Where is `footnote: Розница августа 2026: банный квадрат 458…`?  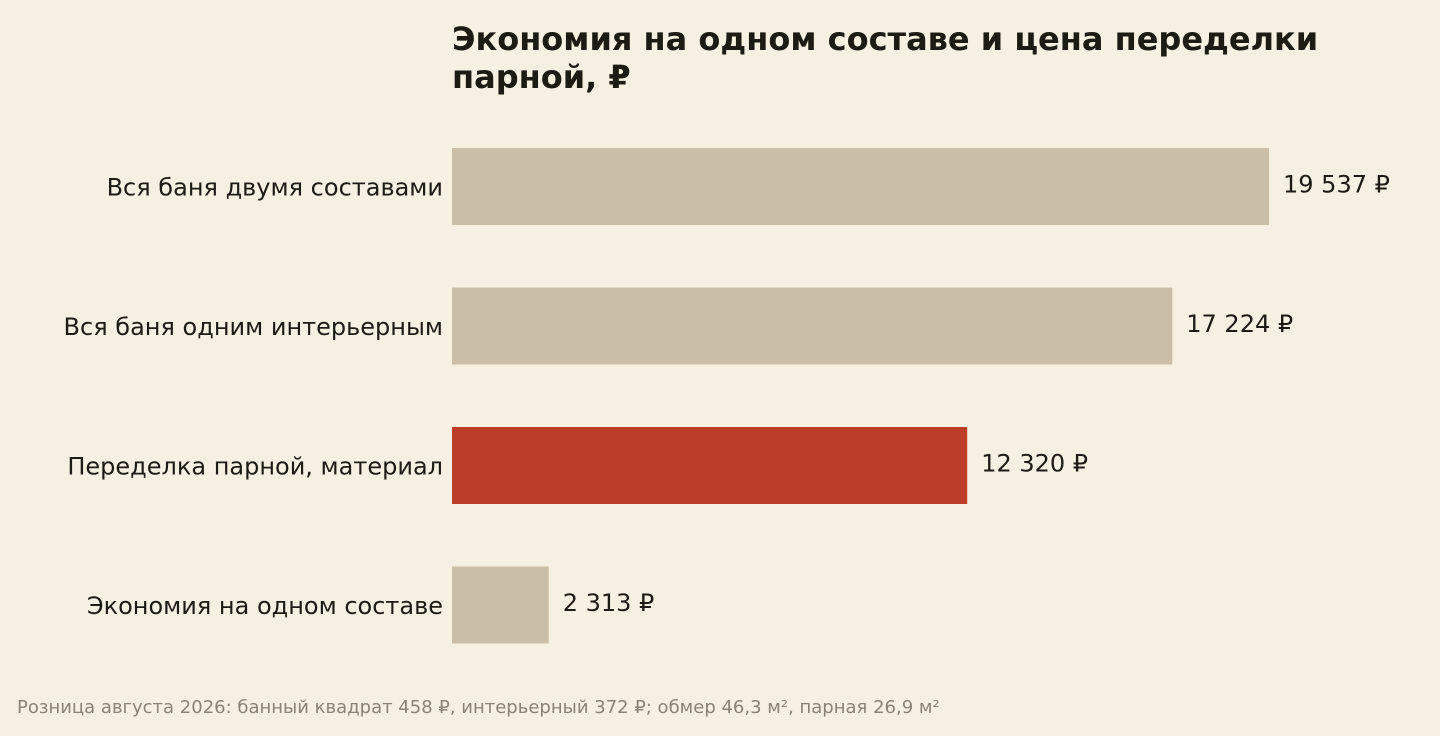 footnote: Розница августа 2026: банный квадрат 458… is located at coordinates (478, 707).